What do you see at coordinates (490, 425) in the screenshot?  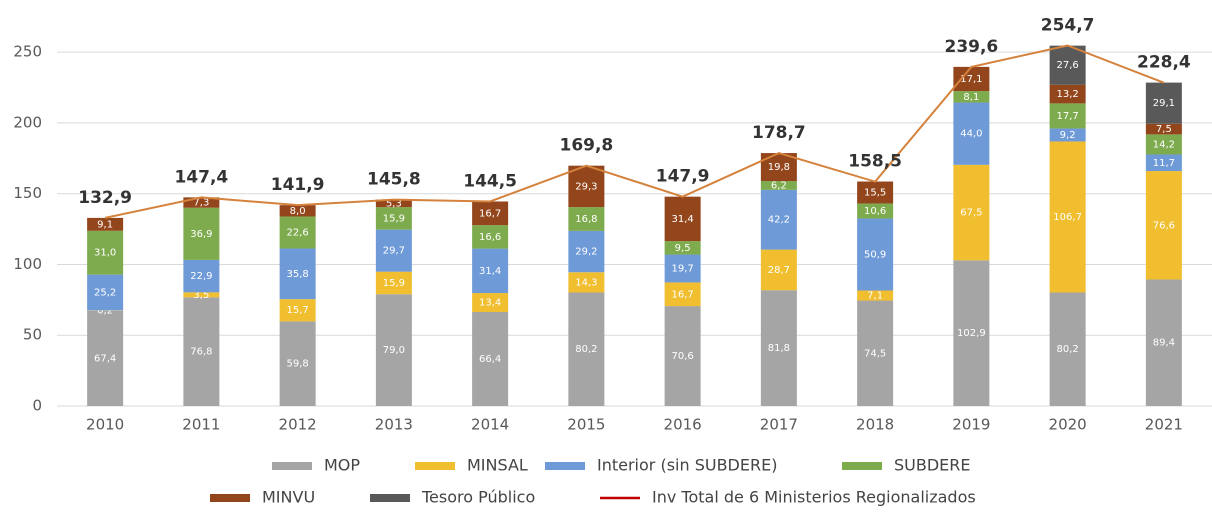 I see `x-tick-label: 2014` at bounding box center [490, 425].